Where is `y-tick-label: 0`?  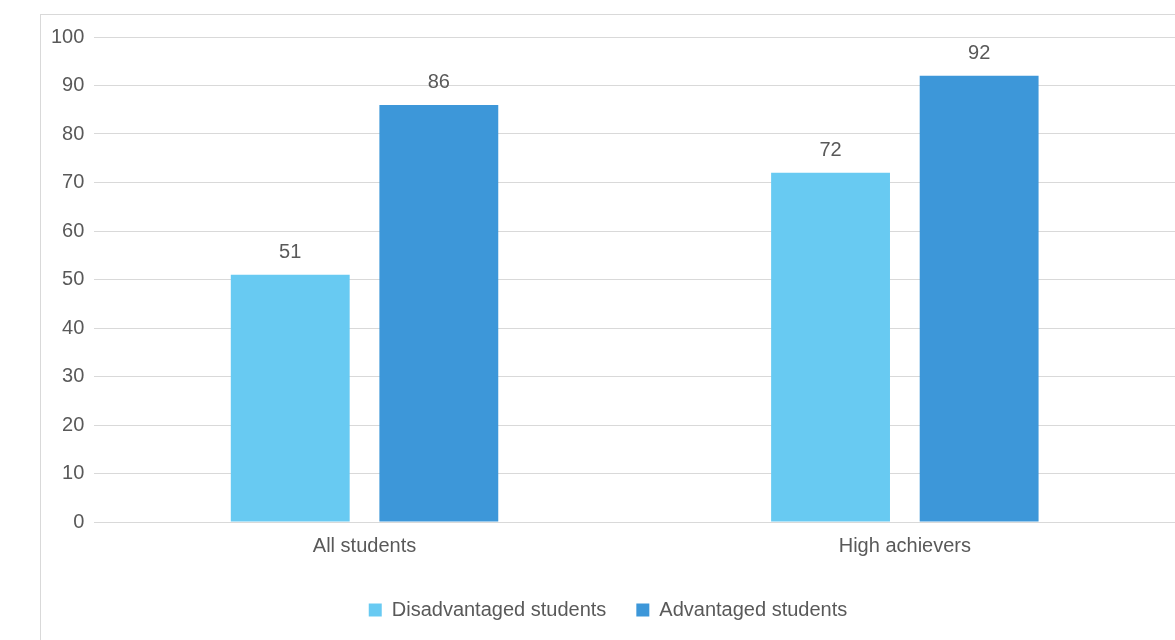
y-tick-label: 0 is located at coordinates (79, 520).